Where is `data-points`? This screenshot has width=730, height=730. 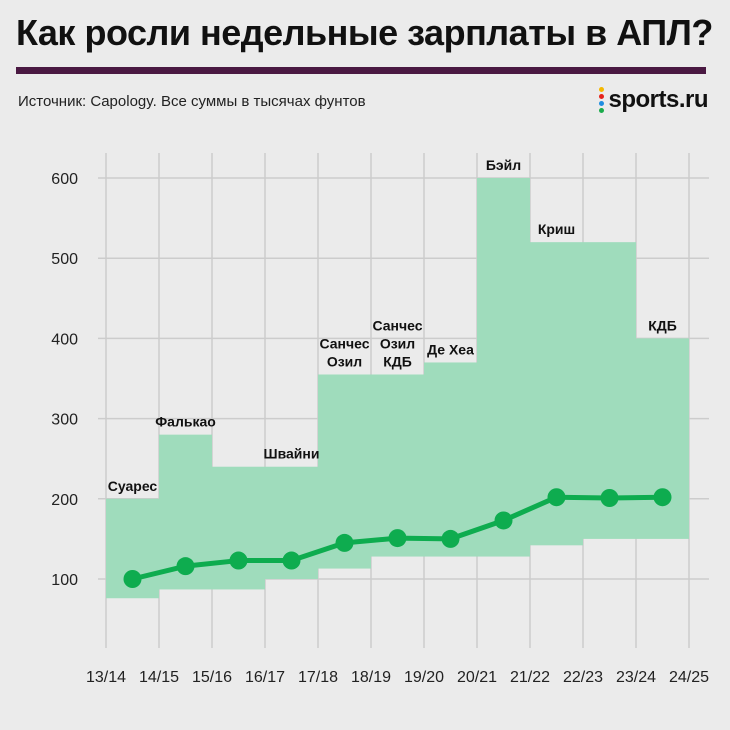 data-points is located at coordinates (397, 538).